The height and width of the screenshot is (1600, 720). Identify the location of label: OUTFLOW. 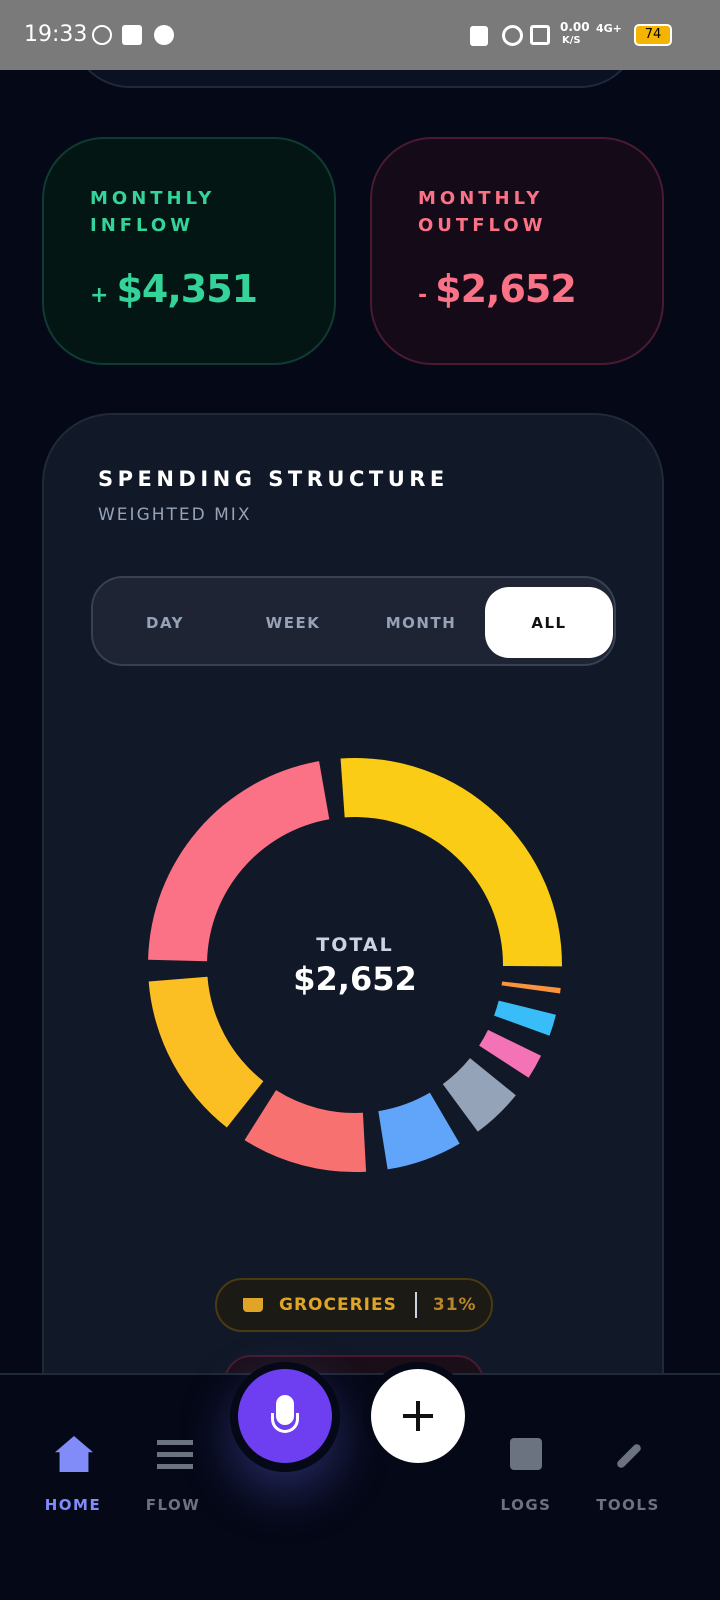
(482, 225).